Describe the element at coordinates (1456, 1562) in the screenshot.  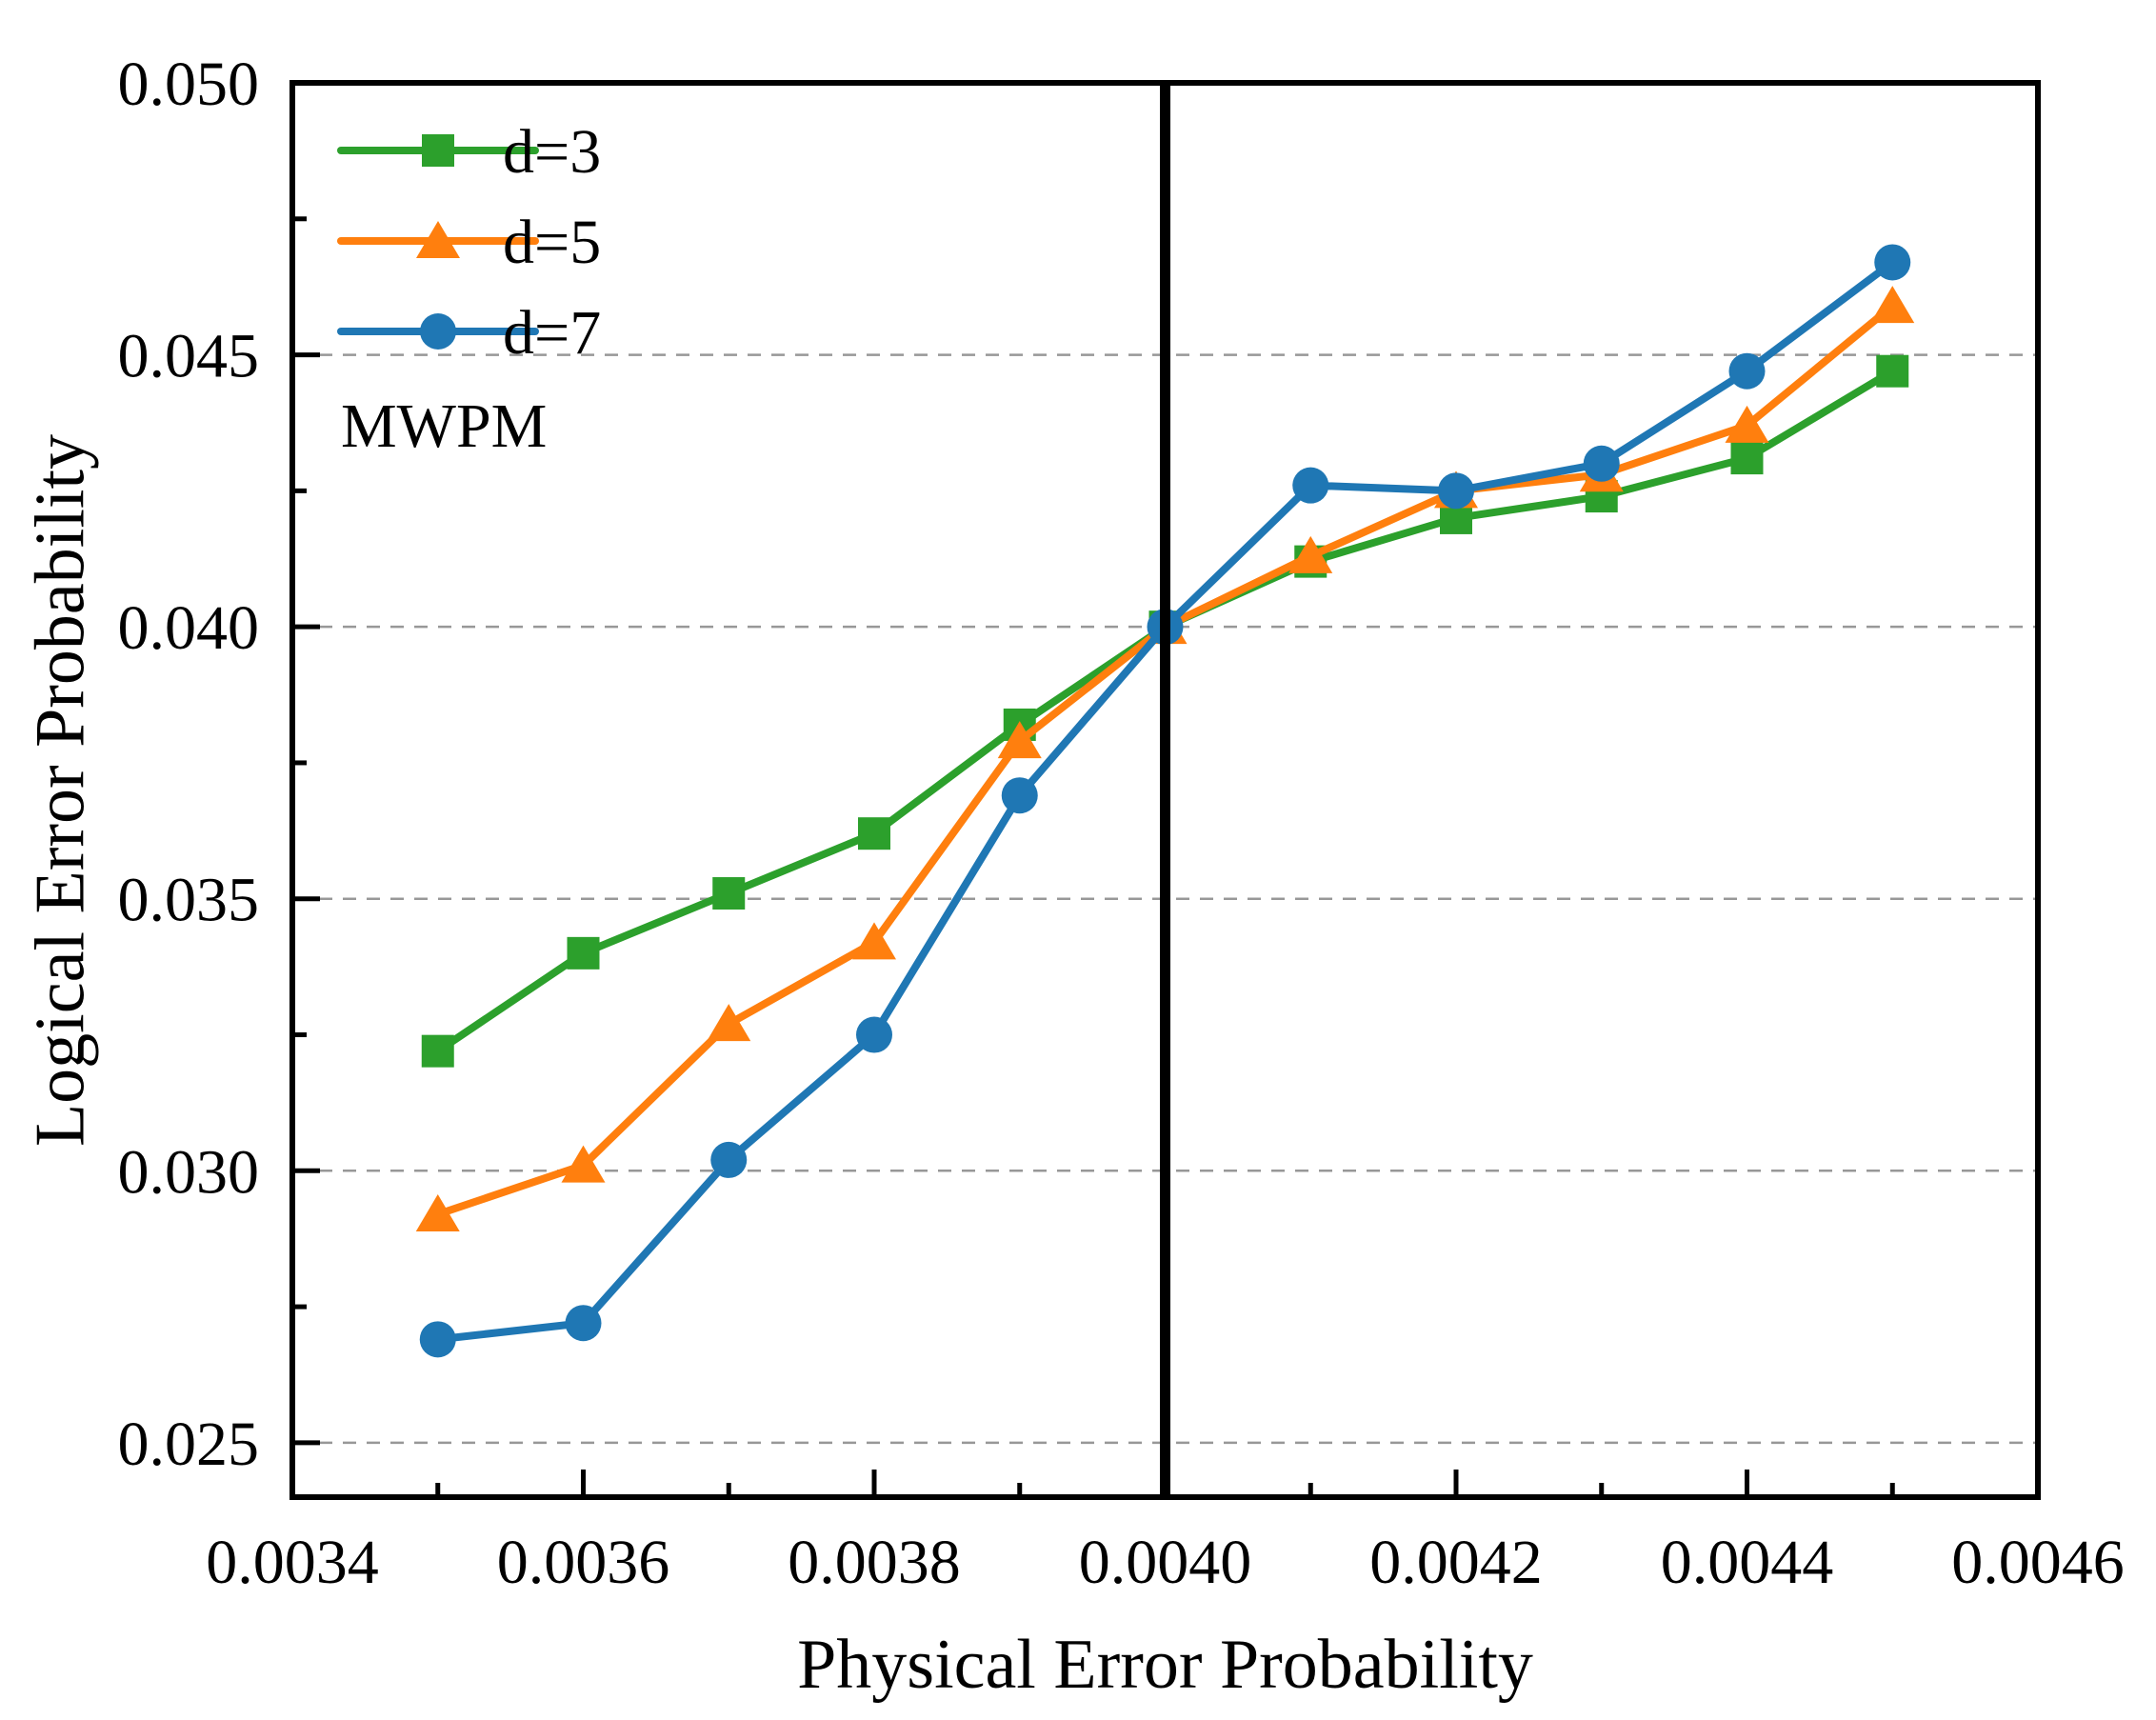
I see `x-tick-label: 0.0042` at that location.